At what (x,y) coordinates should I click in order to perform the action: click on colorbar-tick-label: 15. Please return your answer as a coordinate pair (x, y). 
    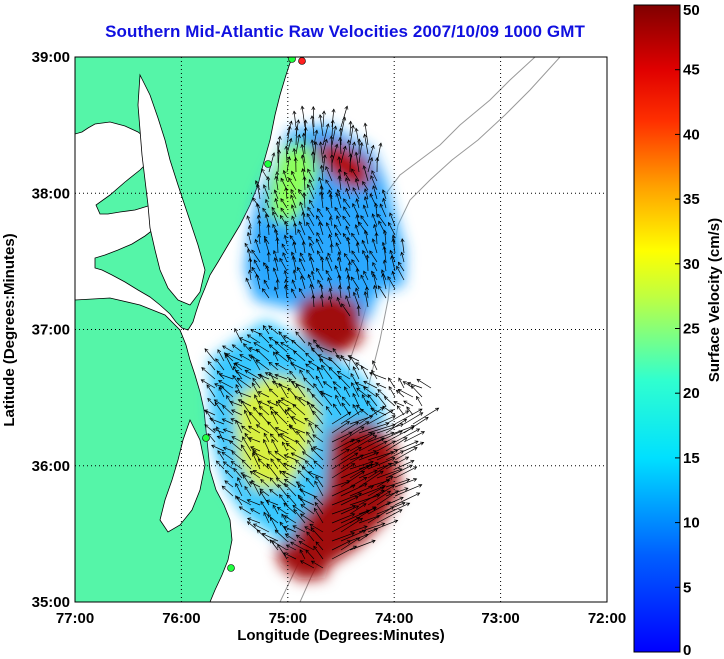
    Looking at the image, I should click on (691, 458).